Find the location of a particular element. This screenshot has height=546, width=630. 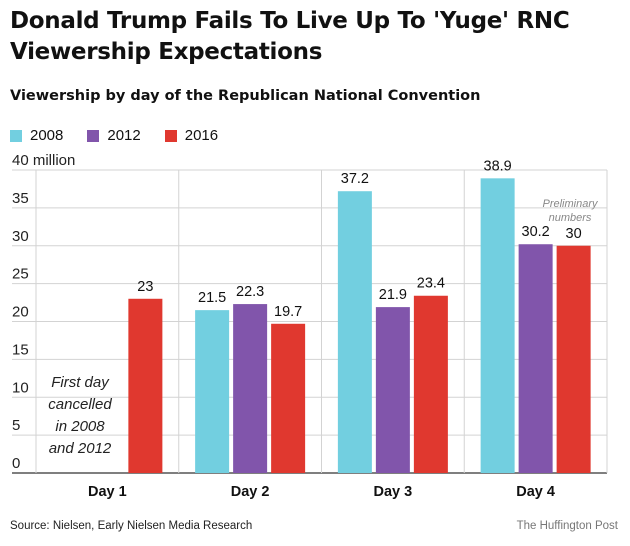

data-label: 21.5 is located at coordinates (212, 298).